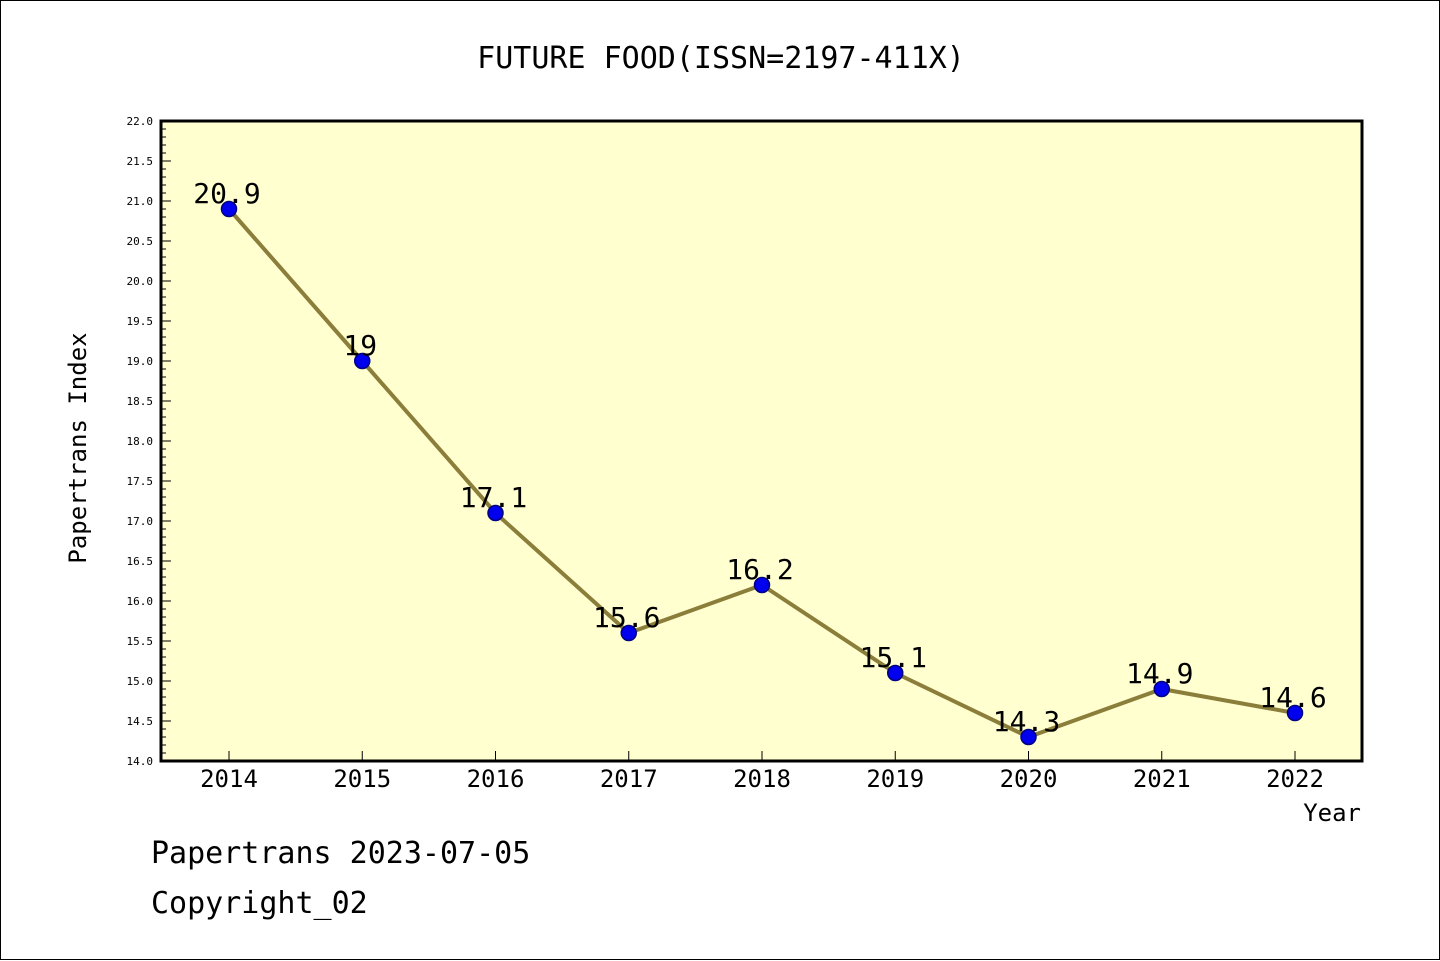 This screenshot has width=1440, height=961. I want to click on y-tick-label: 16.0, so click(140, 601).